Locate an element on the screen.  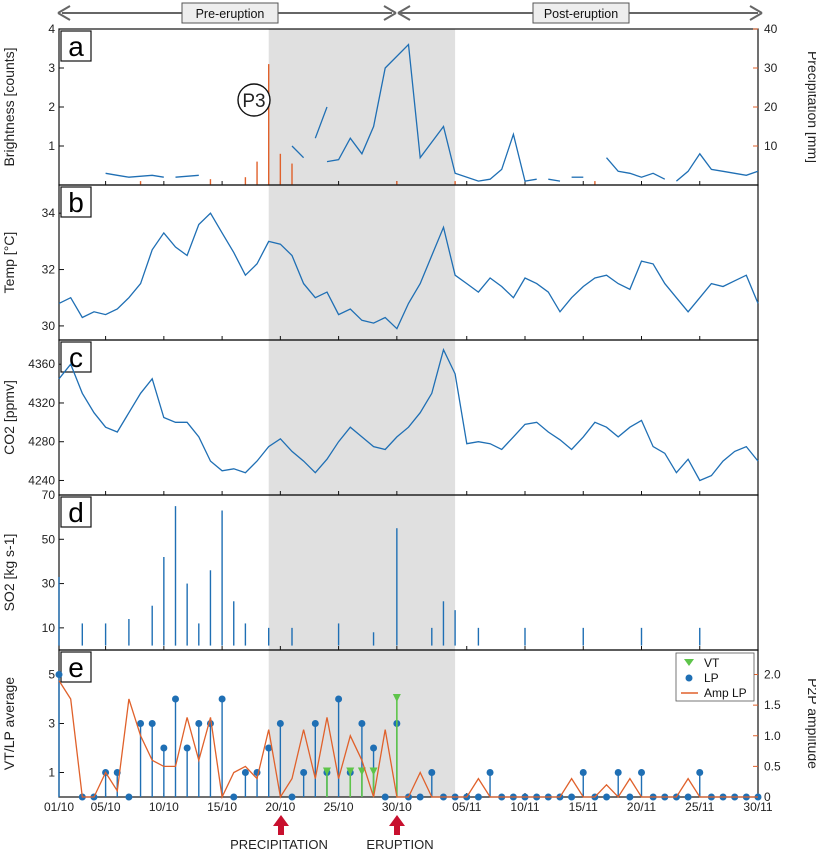
panel-letter: b is located at coordinates (76, 202).